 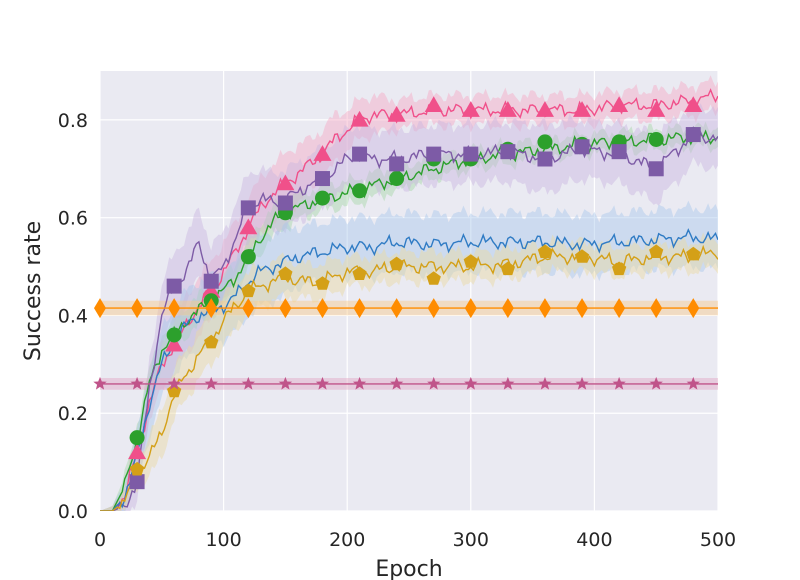 What do you see at coordinates (223, 540) in the screenshot?
I see `x-tick-label-1: 100` at bounding box center [223, 540].